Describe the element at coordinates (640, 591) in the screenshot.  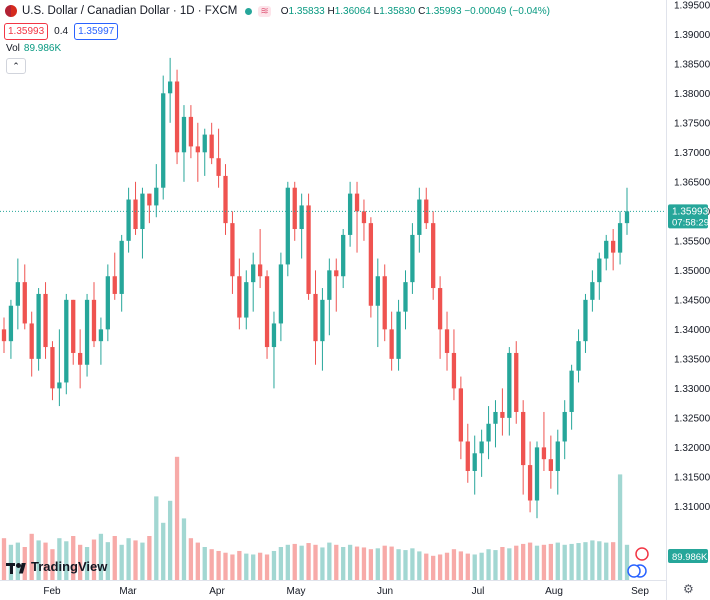
I see `x-tick-label: Sep` at that location.